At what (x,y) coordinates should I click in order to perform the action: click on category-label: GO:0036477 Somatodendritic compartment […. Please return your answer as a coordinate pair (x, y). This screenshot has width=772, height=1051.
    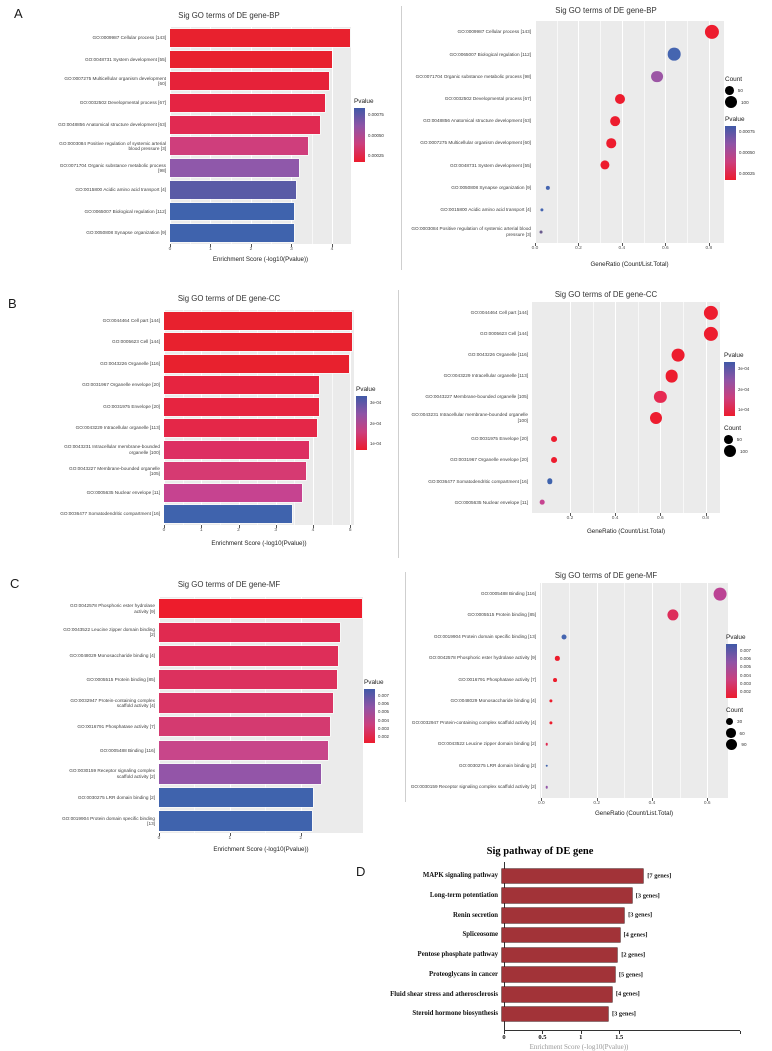
    Looking at the image, I should click on (478, 481).